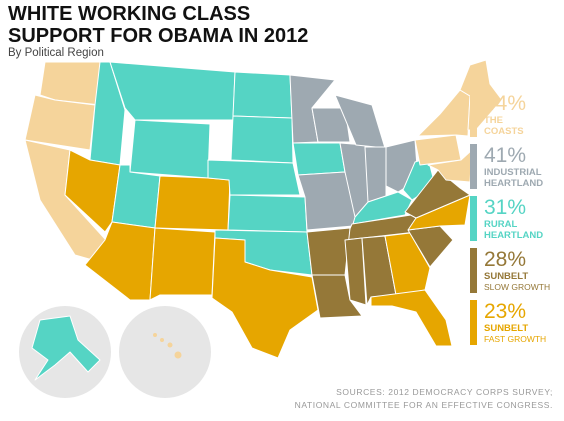 The image size is (564, 421). Describe the element at coordinates (158, 36) in the screenshot. I see `title: SUPPORT FOR OBAMA IN 2012` at that location.